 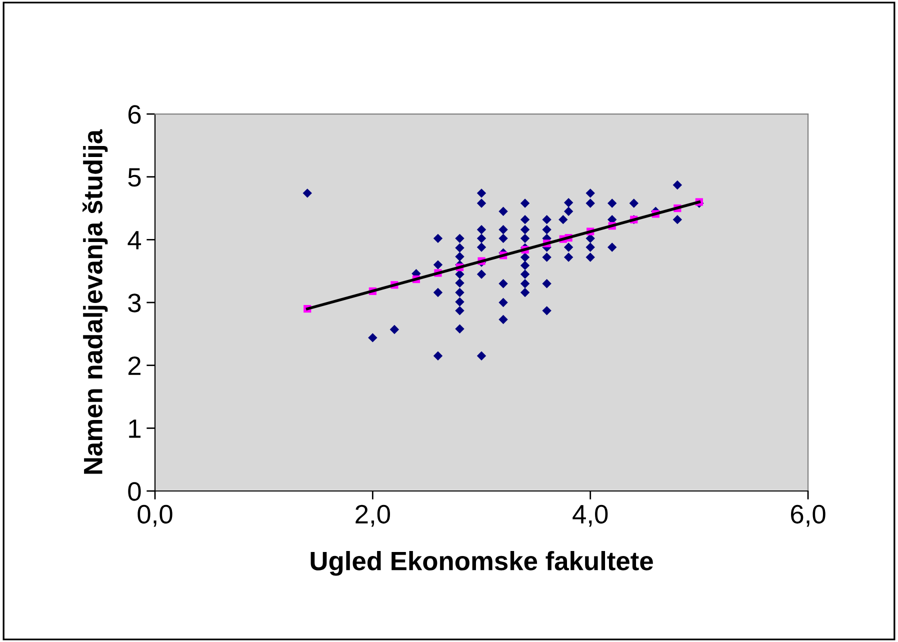 What do you see at coordinates (808, 515) in the screenshot?
I see `x-tick-label: 6,0` at bounding box center [808, 515].